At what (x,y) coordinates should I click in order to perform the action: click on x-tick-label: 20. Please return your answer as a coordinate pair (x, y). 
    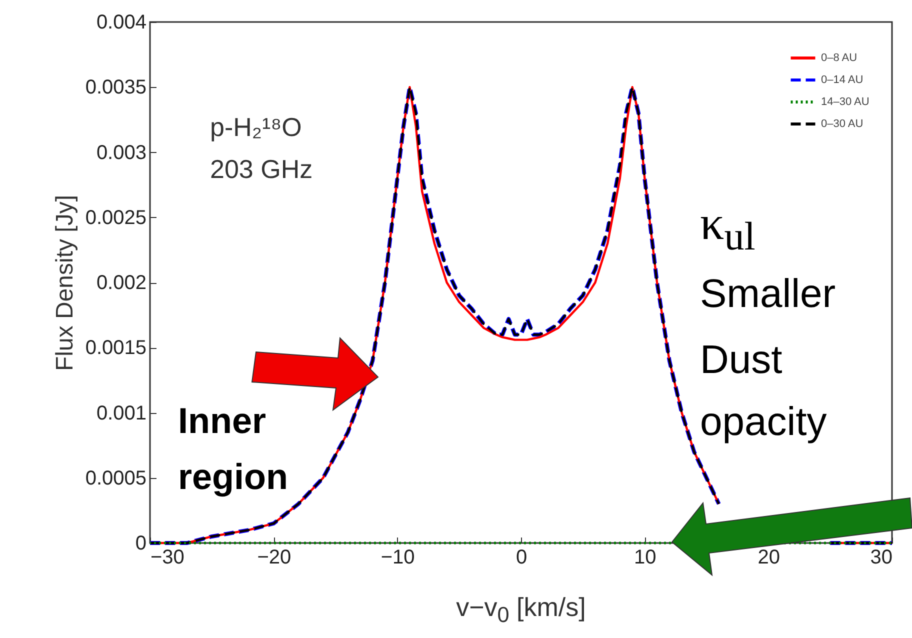
    Looking at the image, I should click on (769, 557).